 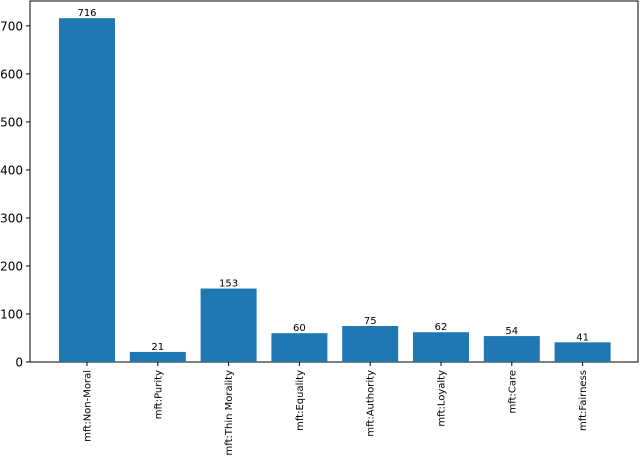 I want to click on x-tick-label: mft:Equality, so click(x=300, y=400).